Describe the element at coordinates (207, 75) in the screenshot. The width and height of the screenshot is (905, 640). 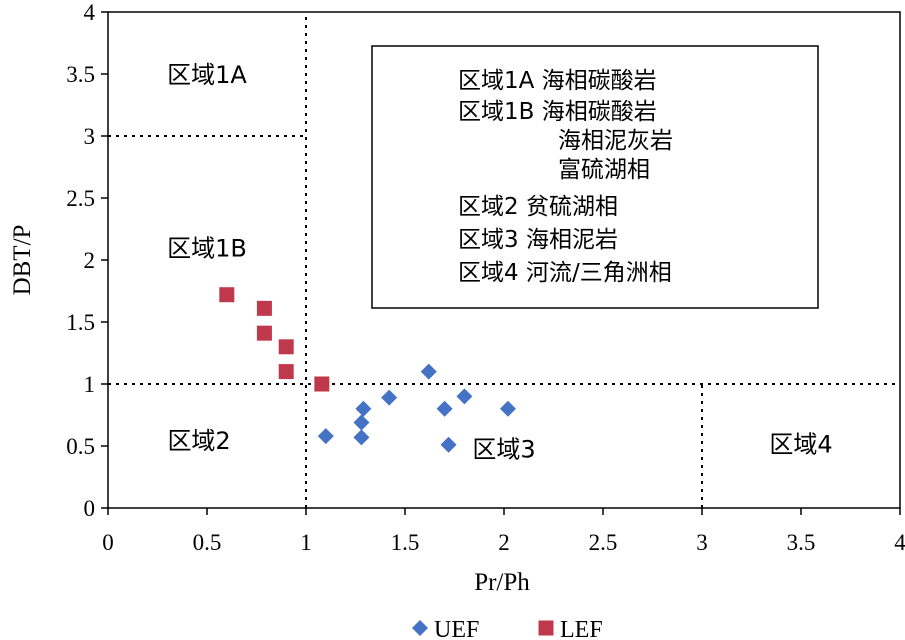
I see `region-label: 区域1A` at that location.